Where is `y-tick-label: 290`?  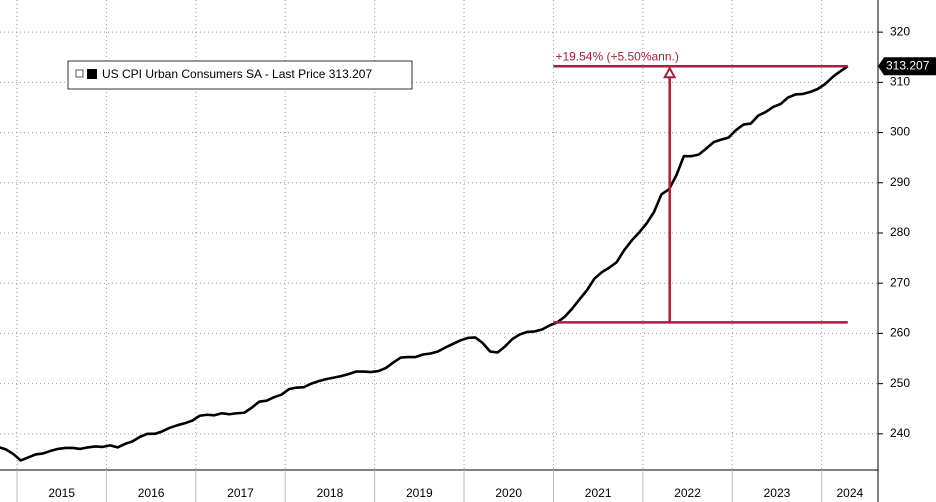
y-tick-label: 290 is located at coordinates (900, 182).